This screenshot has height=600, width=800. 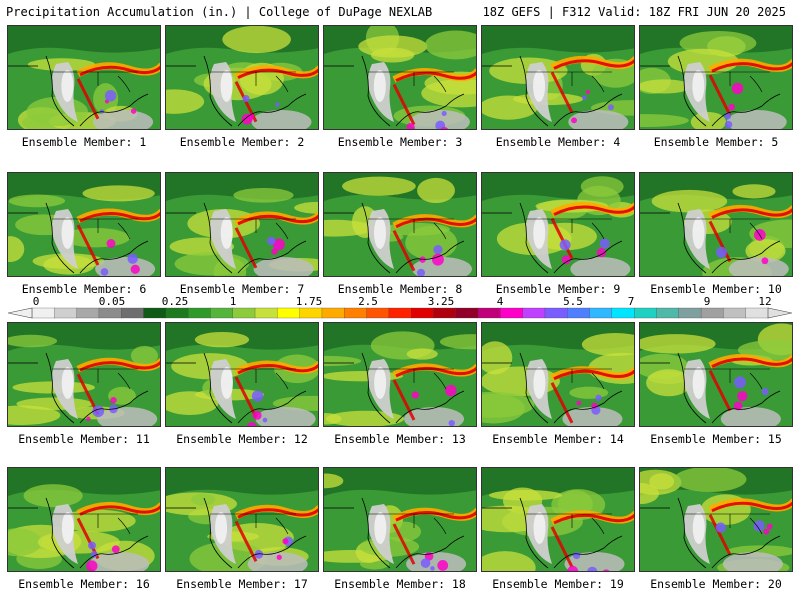 I want to click on panel-caption: Ensemble Member: 14, so click(x=558, y=439).